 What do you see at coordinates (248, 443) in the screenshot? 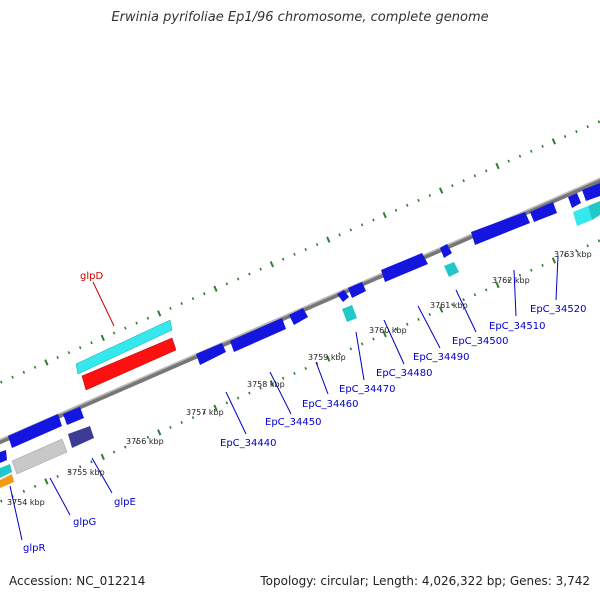
I see `gene-label-EpC-34440: EpC_34440` at bounding box center [248, 443].